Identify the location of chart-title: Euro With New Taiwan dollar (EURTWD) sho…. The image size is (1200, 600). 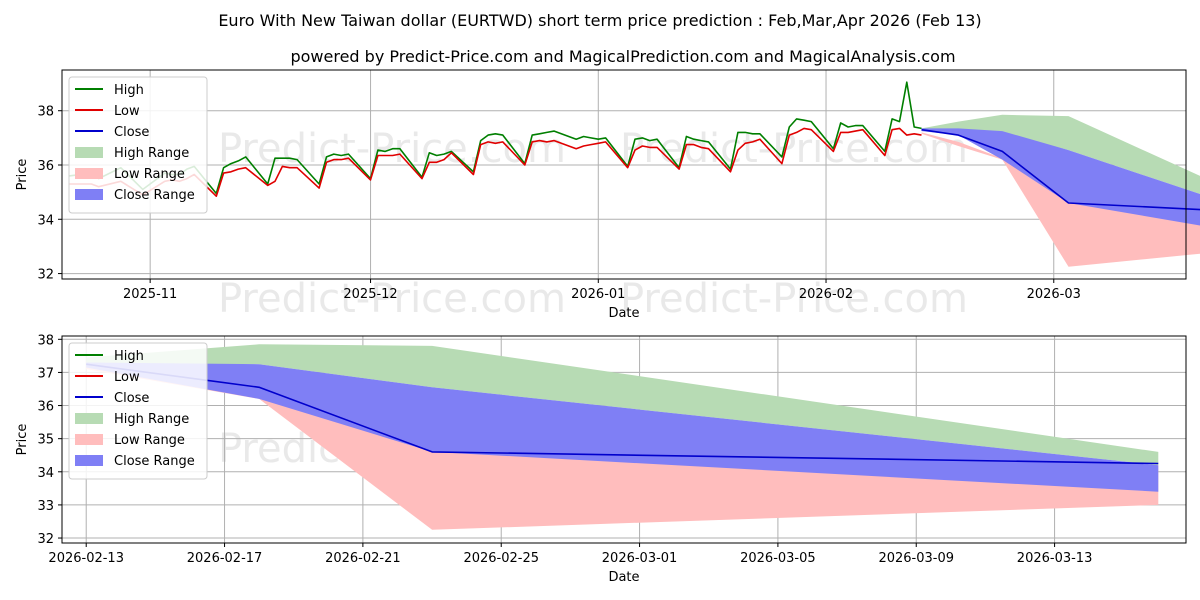
(599, 20).